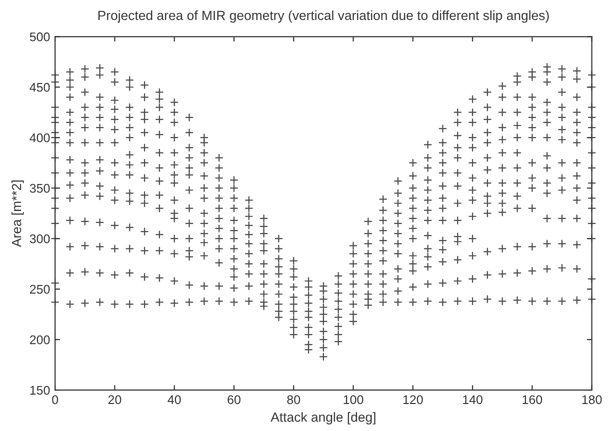 The height and width of the screenshot is (431, 612). I want to click on x-tick-label: 0, so click(55, 399).